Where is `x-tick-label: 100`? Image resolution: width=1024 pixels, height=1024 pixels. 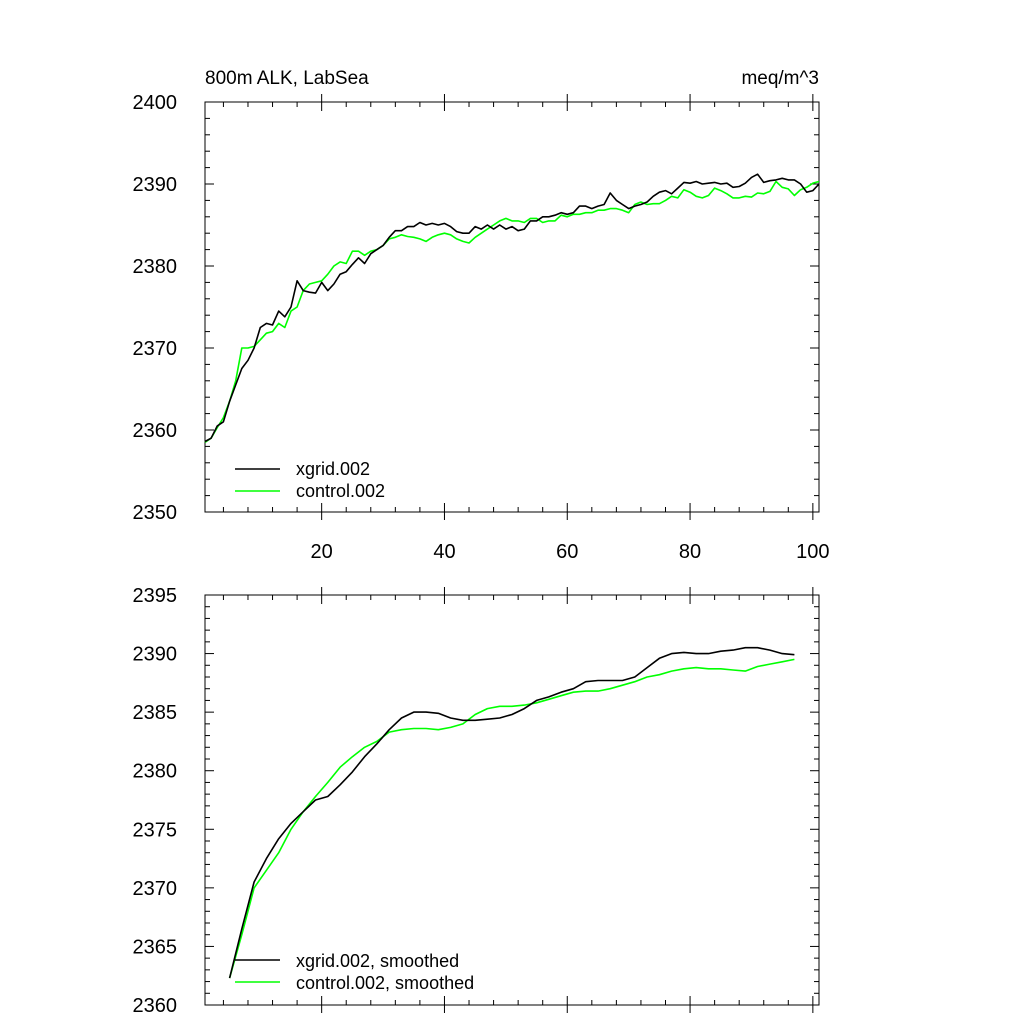 x-tick-label: 100 is located at coordinates (812, 552).